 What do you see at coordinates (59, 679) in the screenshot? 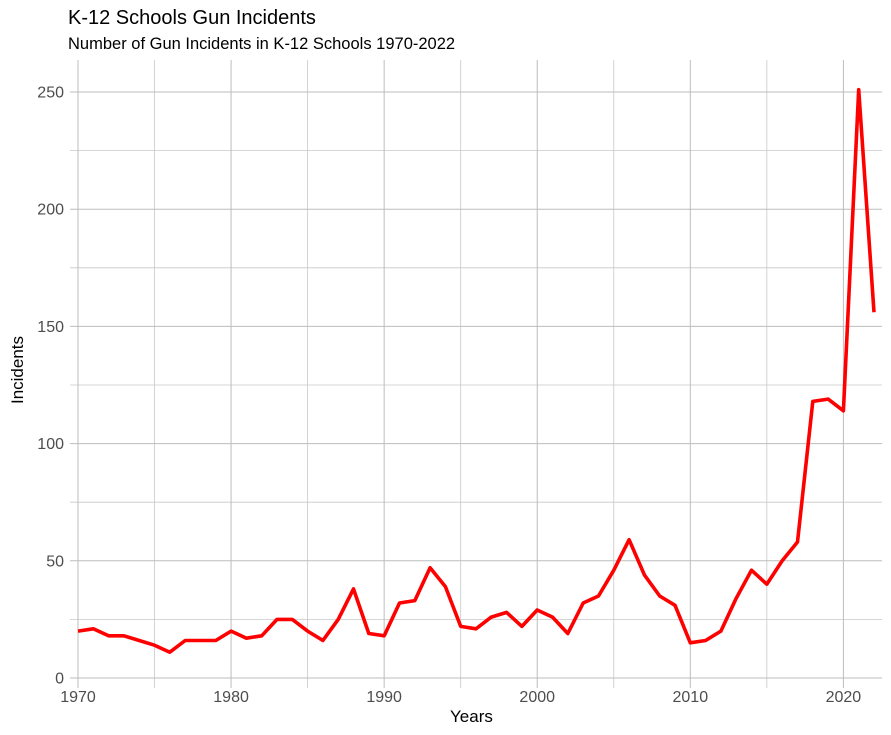
I see `y-tick-label: 0` at bounding box center [59, 679].